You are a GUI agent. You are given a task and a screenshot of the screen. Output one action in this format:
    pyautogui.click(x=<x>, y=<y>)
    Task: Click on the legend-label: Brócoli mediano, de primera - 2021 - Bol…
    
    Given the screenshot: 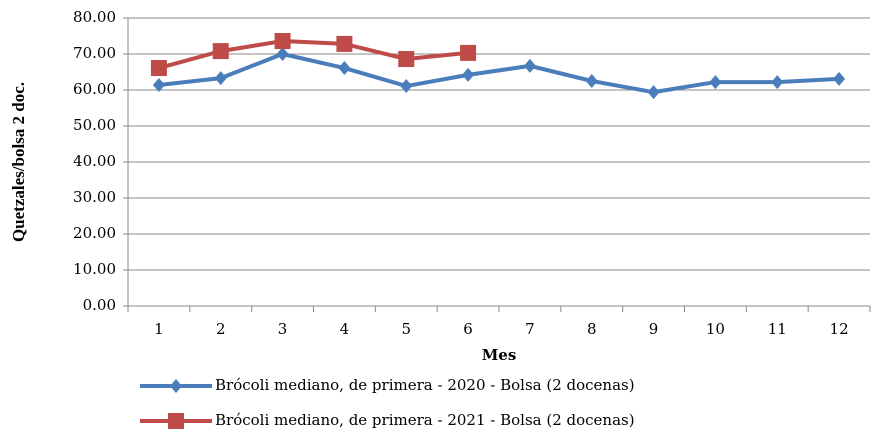 What is the action you would take?
    pyautogui.click(x=425, y=420)
    